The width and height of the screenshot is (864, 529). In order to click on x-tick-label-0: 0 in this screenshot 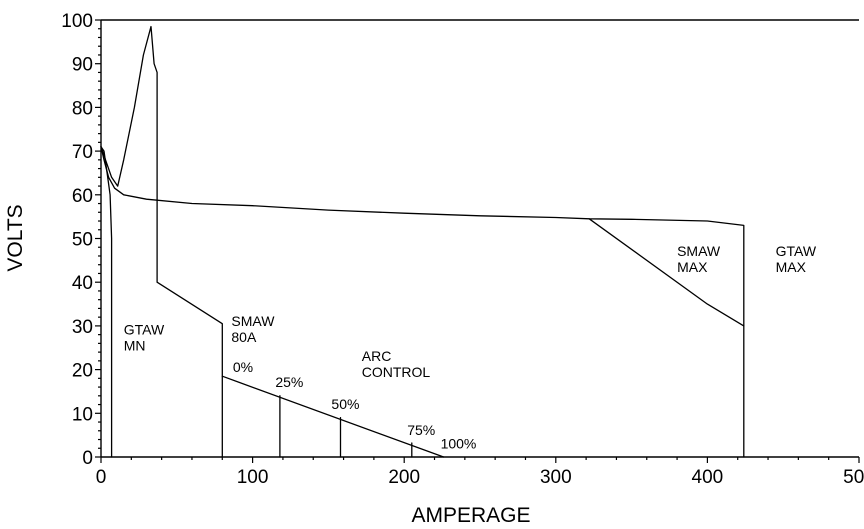, I will do `click(101, 477)`.